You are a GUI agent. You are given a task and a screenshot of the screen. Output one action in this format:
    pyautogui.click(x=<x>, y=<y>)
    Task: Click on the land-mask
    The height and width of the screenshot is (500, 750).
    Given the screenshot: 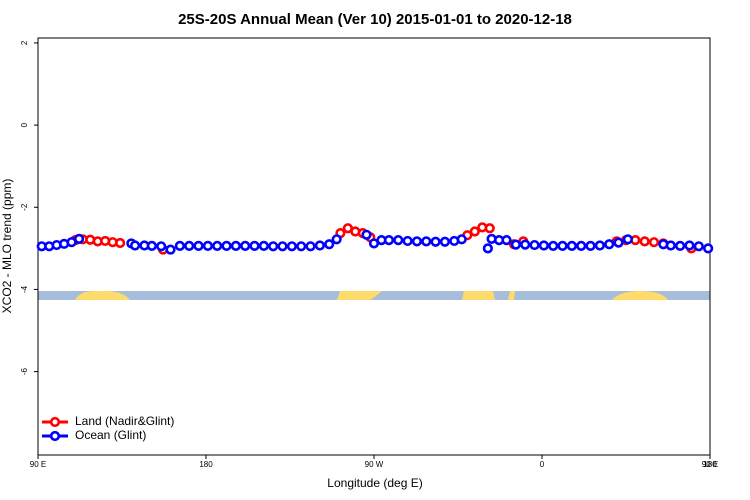 What is the action you would take?
    pyautogui.click(x=374, y=295)
    